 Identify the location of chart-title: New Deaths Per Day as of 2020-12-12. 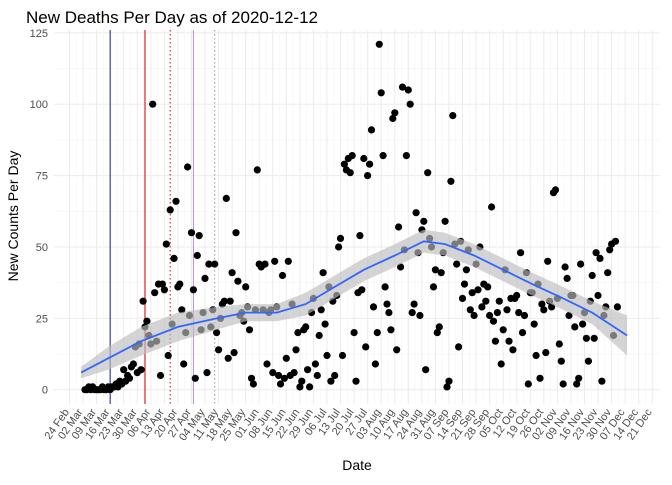
(172, 17).